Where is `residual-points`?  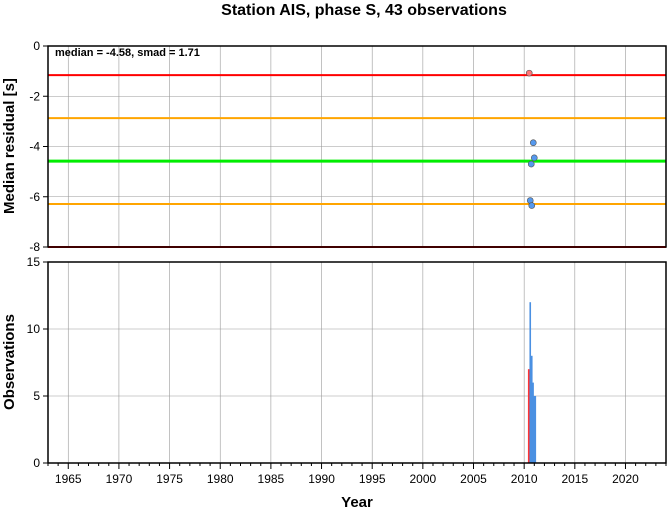
residual-points is located at coordinates (531, 139).